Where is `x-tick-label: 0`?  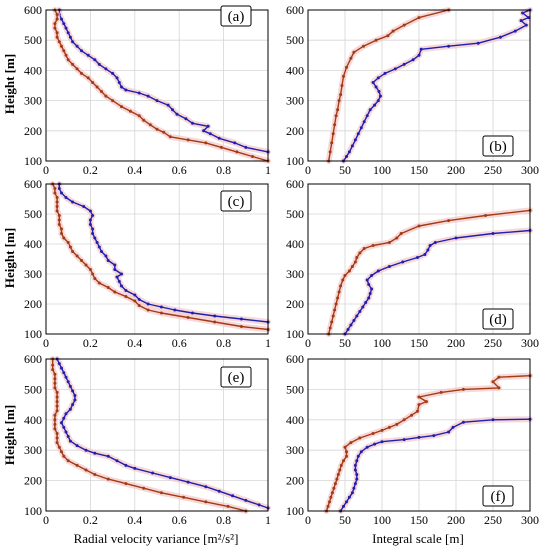 x-tick-label: 0 is located at coordinates (308, 520).